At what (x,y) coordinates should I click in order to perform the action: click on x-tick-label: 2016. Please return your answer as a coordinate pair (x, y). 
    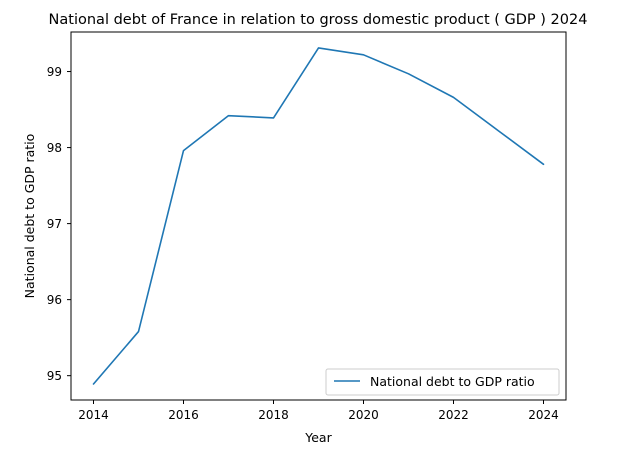
    Looking at the image, I should click on (183, 415).